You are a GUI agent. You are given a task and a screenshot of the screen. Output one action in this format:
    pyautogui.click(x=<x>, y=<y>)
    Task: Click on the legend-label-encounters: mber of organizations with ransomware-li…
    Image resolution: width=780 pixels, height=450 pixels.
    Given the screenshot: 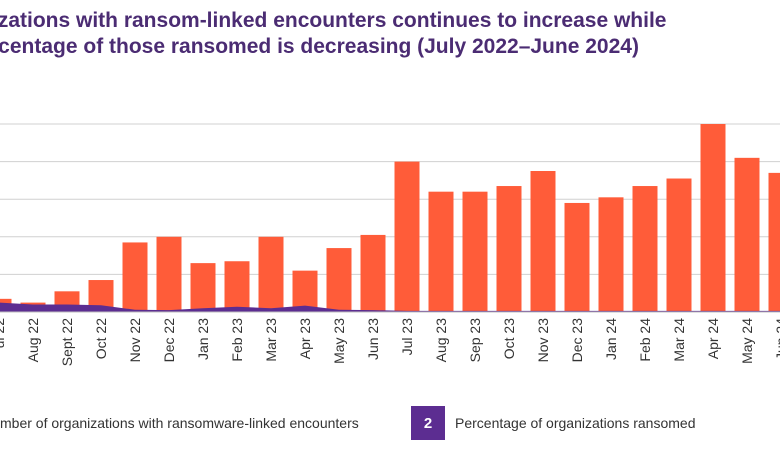 What is the action you would take?
    pyautogui.click(x=179, y=423)
    